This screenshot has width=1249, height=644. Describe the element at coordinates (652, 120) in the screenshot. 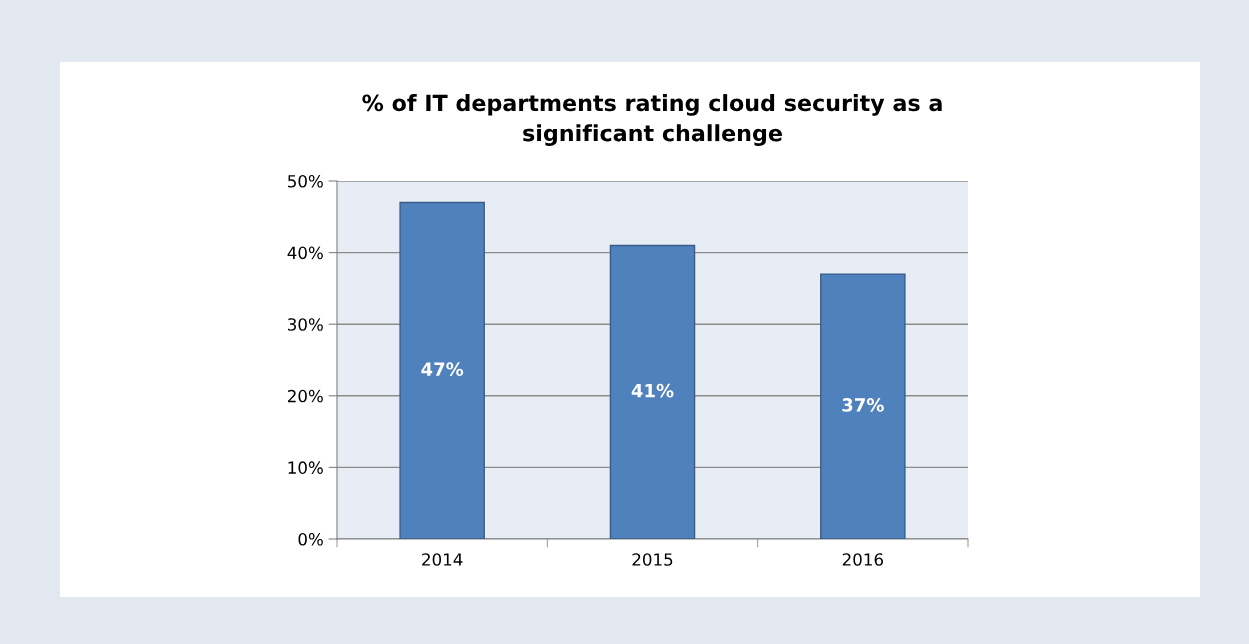

I see `chart-title: % of IT departments rating cloud security as a significant challenge` at that location.